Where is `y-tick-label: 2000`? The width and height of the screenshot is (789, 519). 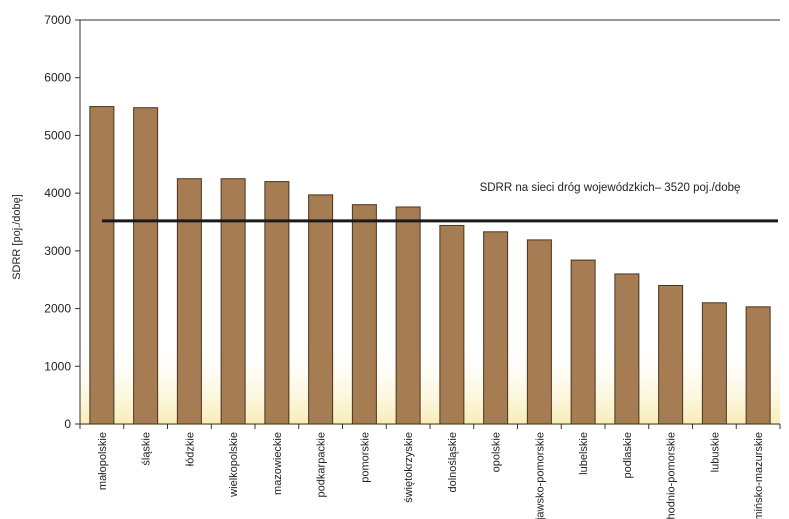 y-tick-label: 2000 is located at coordinates (57, 309).